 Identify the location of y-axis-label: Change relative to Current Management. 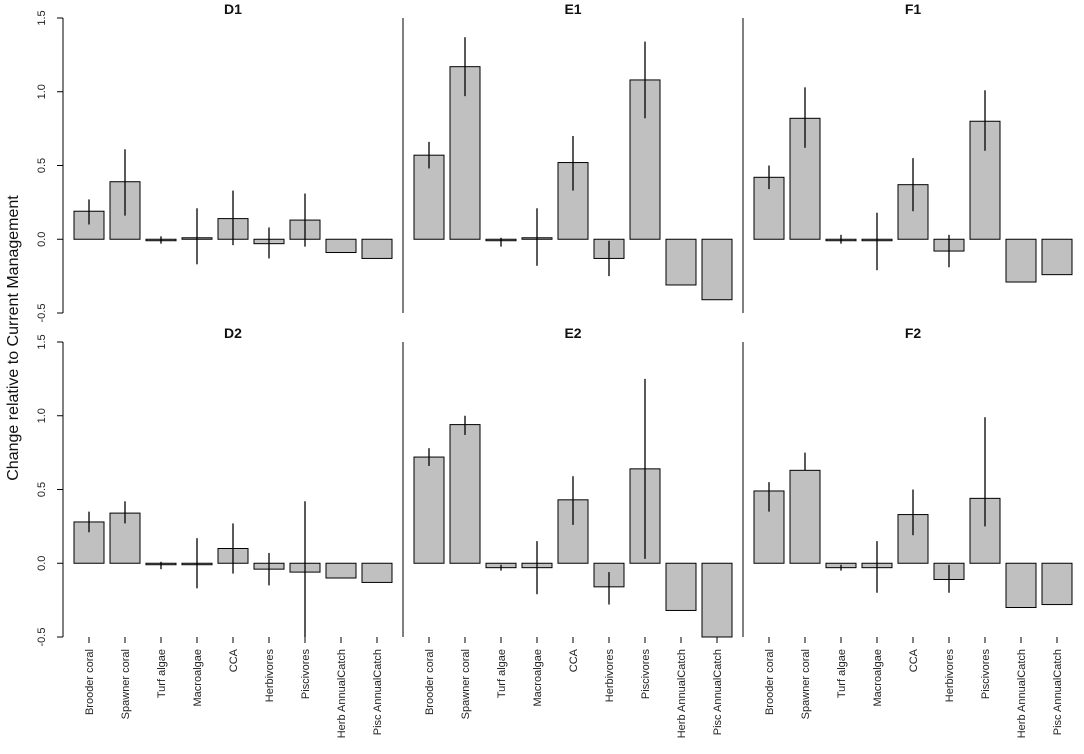
(13, 338).